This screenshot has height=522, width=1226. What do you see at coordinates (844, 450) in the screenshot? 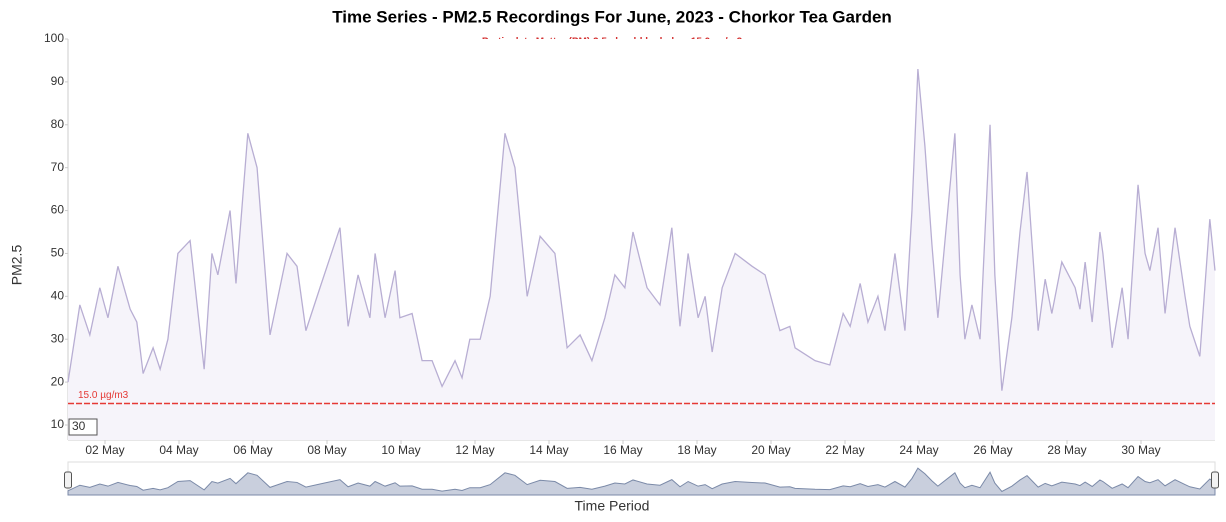
I see `x-tick-label: 22 May` at bounding box center [844, 450].